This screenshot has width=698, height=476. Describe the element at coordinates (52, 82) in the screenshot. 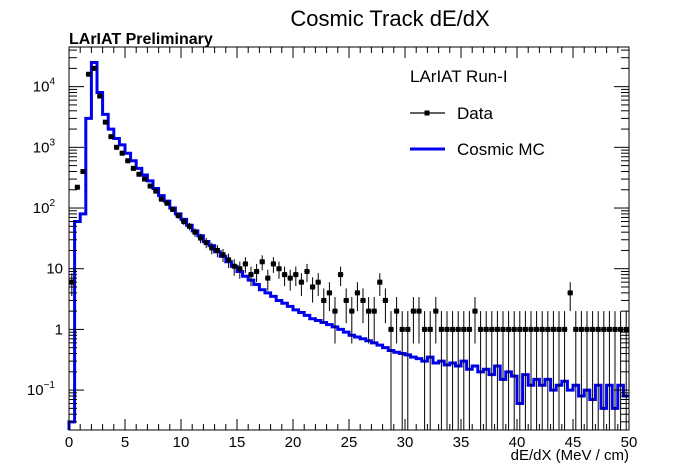

I see `y-tick-exponent: 4` at that location.